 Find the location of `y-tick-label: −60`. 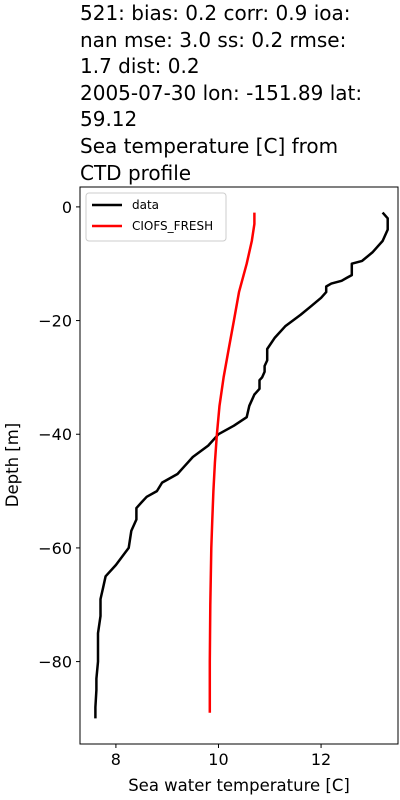

y-tick-label: −60 is located at coordinates (55, 548).